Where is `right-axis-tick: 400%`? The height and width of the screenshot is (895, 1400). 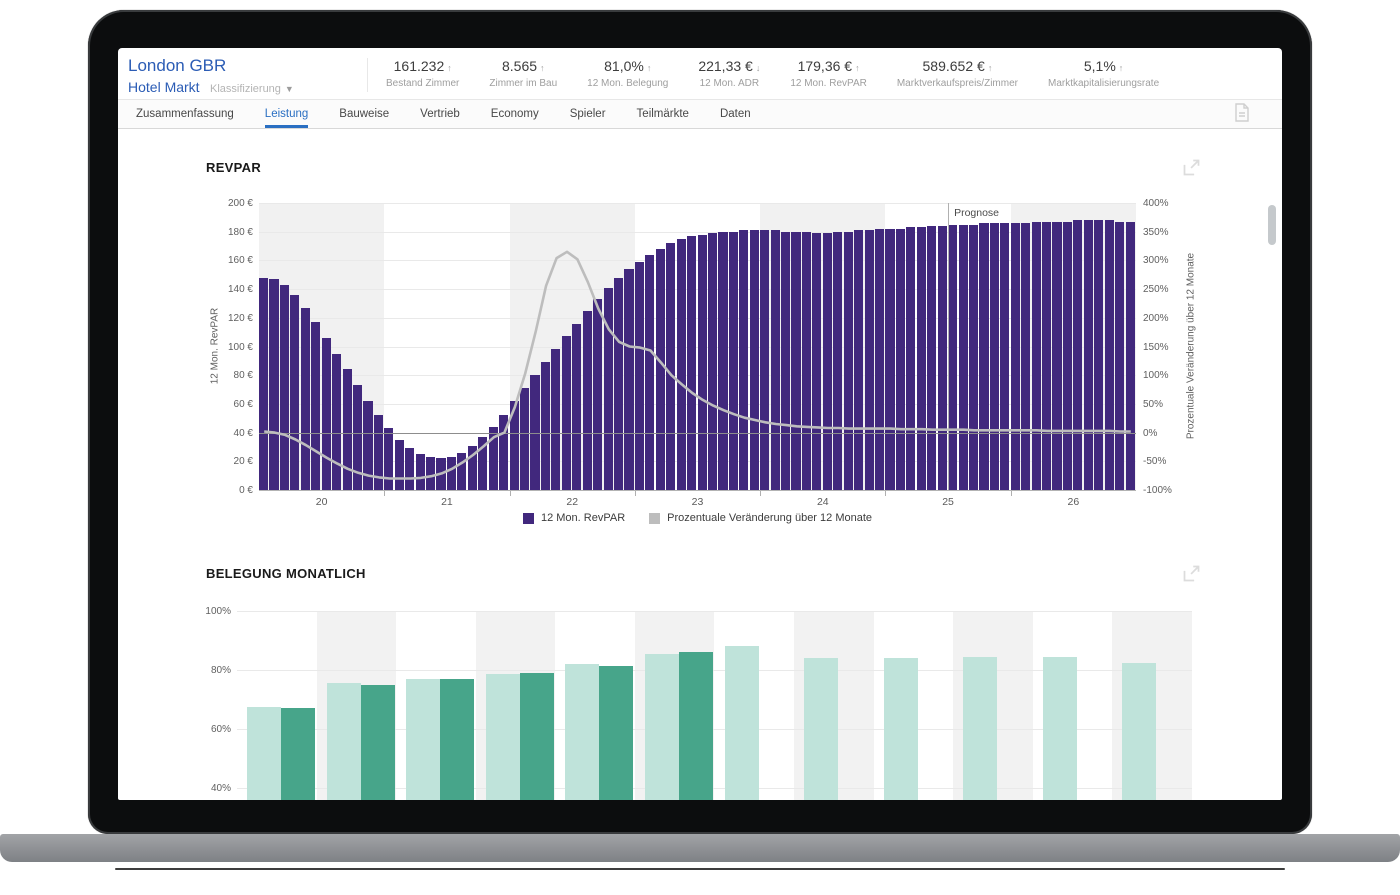
right-axis-tick: 400% is located at coordinates (1156, 203).